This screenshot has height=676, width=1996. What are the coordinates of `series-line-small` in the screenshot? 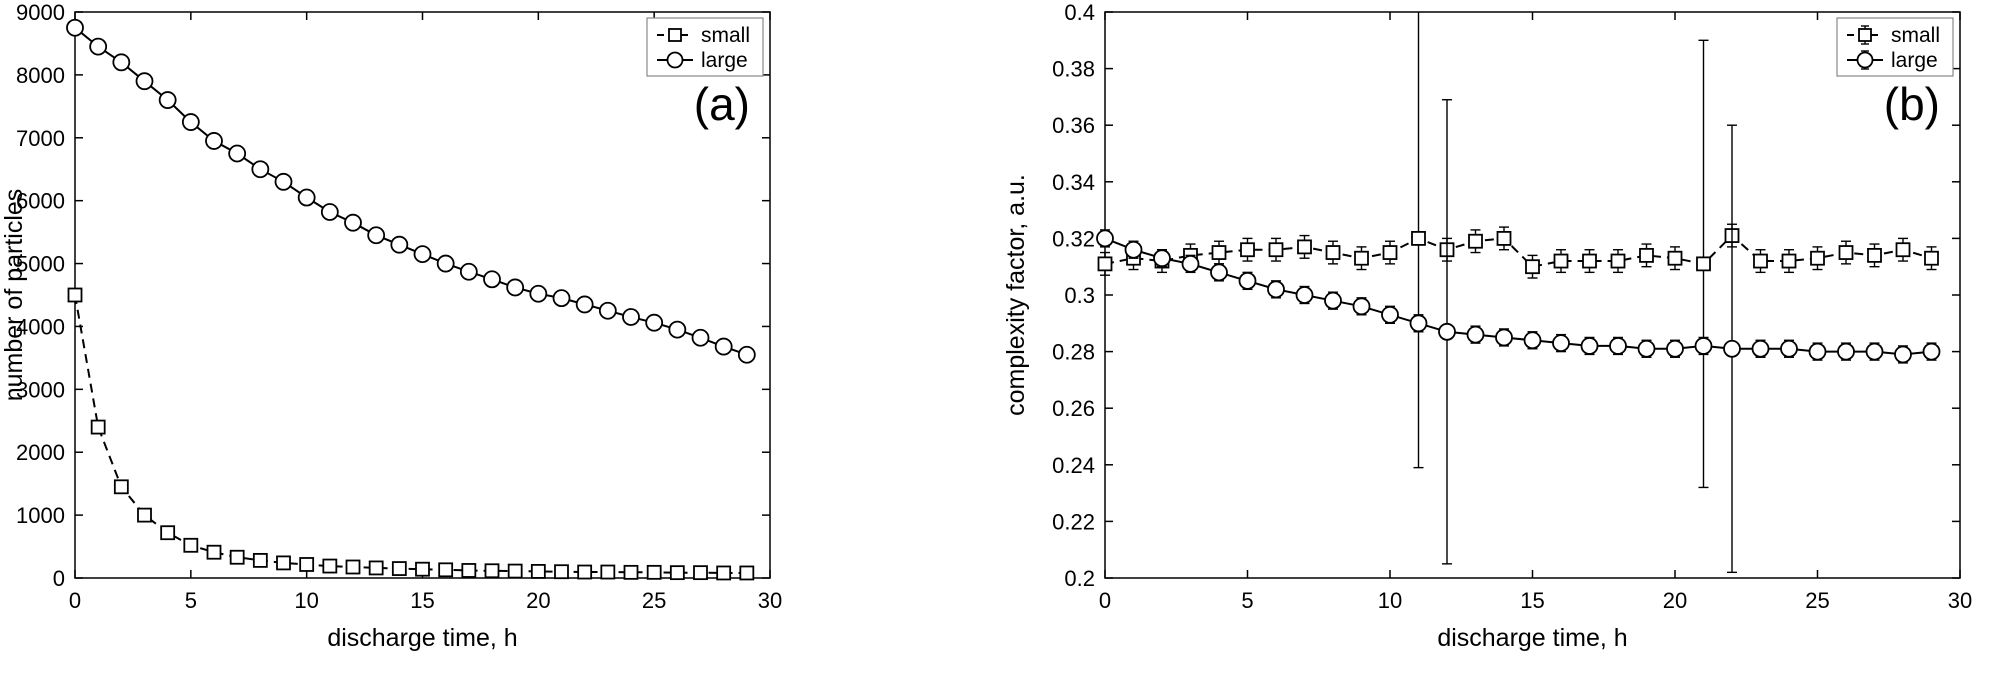 It's located at (1518, 251).